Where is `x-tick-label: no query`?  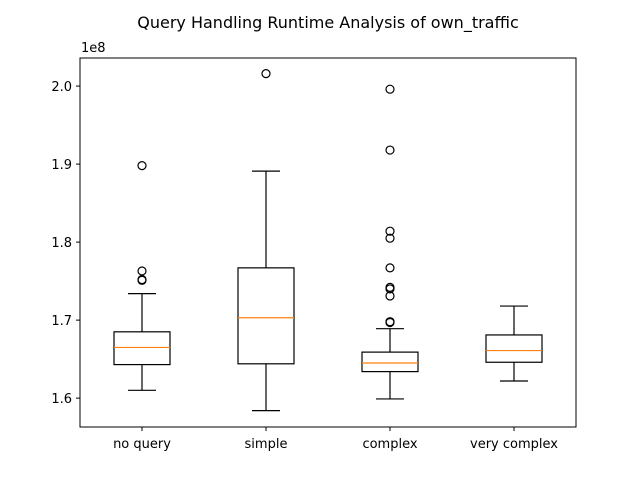
x-tick-label: no query is located at coordinates (142, 444).